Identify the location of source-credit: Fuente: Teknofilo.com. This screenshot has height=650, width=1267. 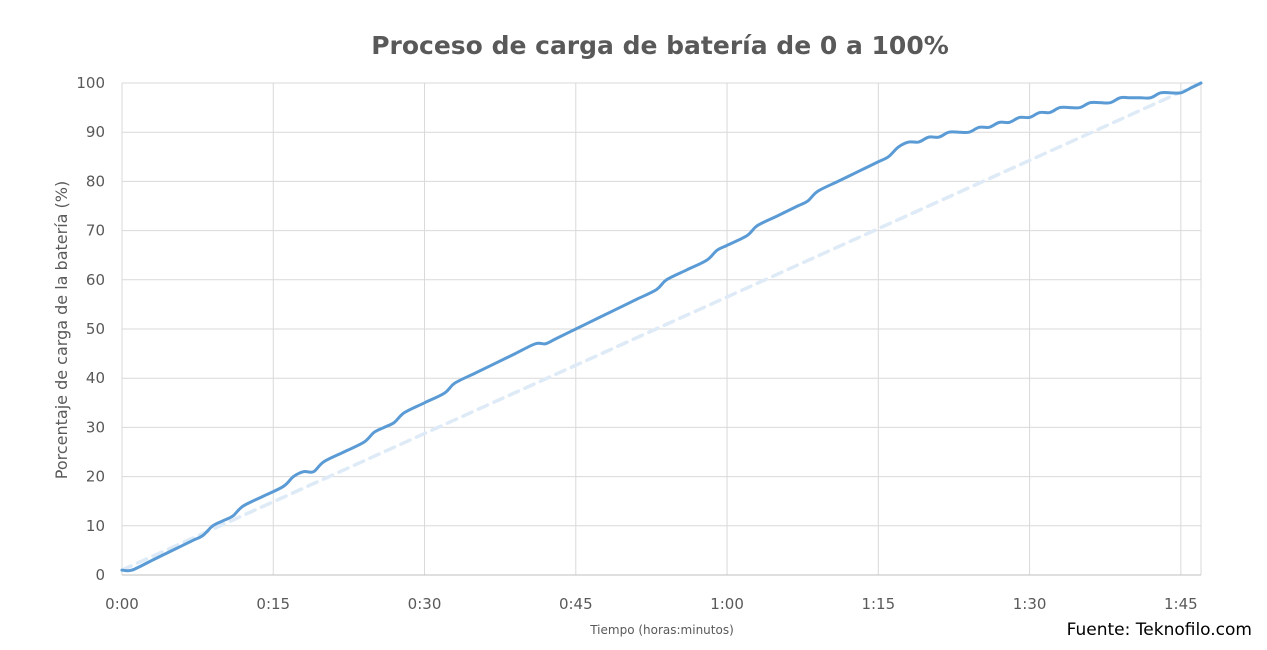
(1159, 630).